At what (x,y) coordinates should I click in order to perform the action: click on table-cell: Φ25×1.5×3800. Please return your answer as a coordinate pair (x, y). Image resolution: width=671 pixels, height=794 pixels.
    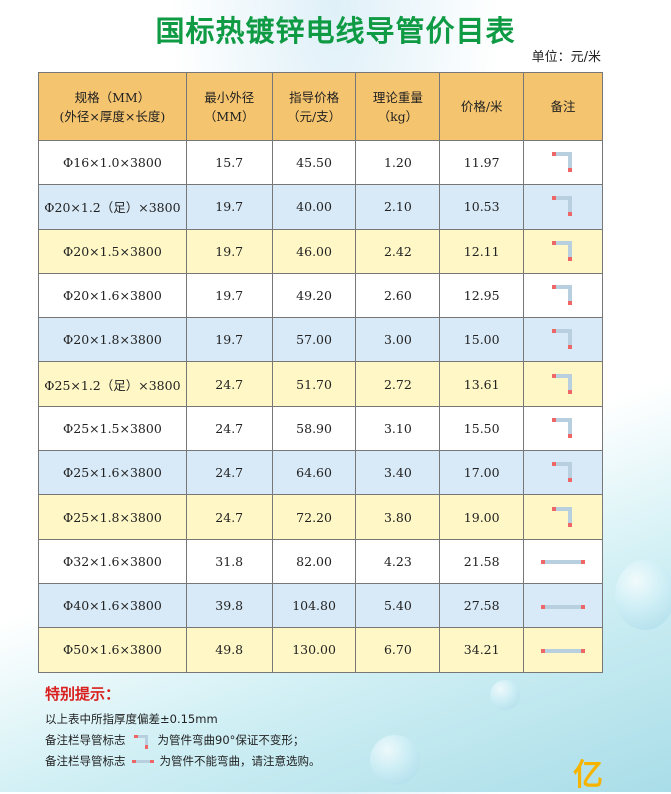
    Looking at the image, I should click on (112, 428).